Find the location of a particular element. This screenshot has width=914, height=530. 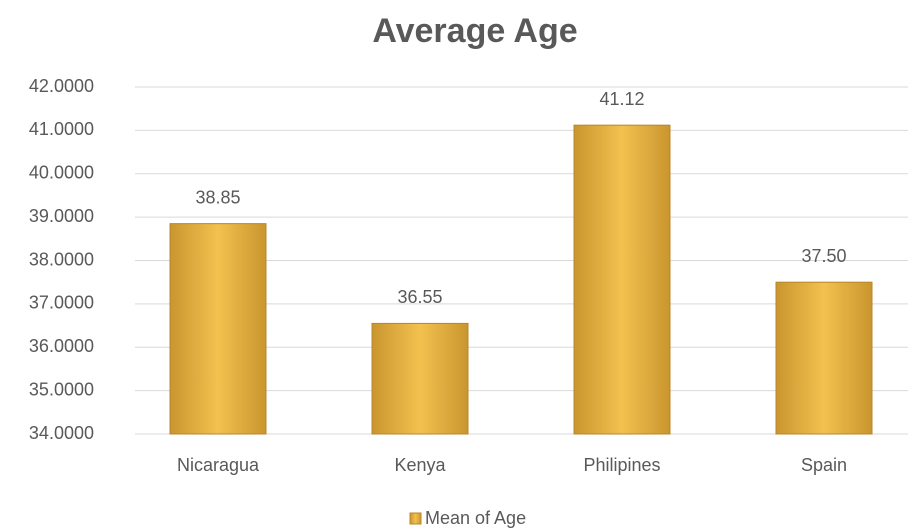

y-tick-label: 39.0000 is located at coordinates (61, 216).